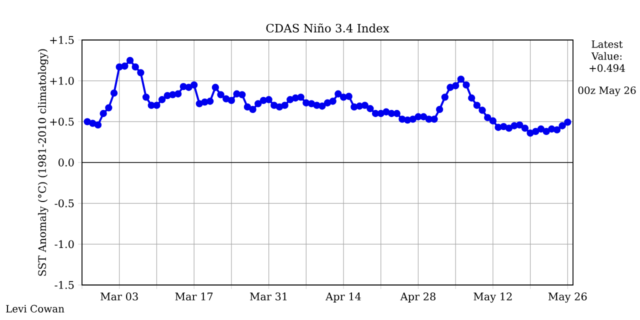  Describe the element at coordinates (62, 122) in the screenshot. I see `y-tick-label: +0.5` at that location.